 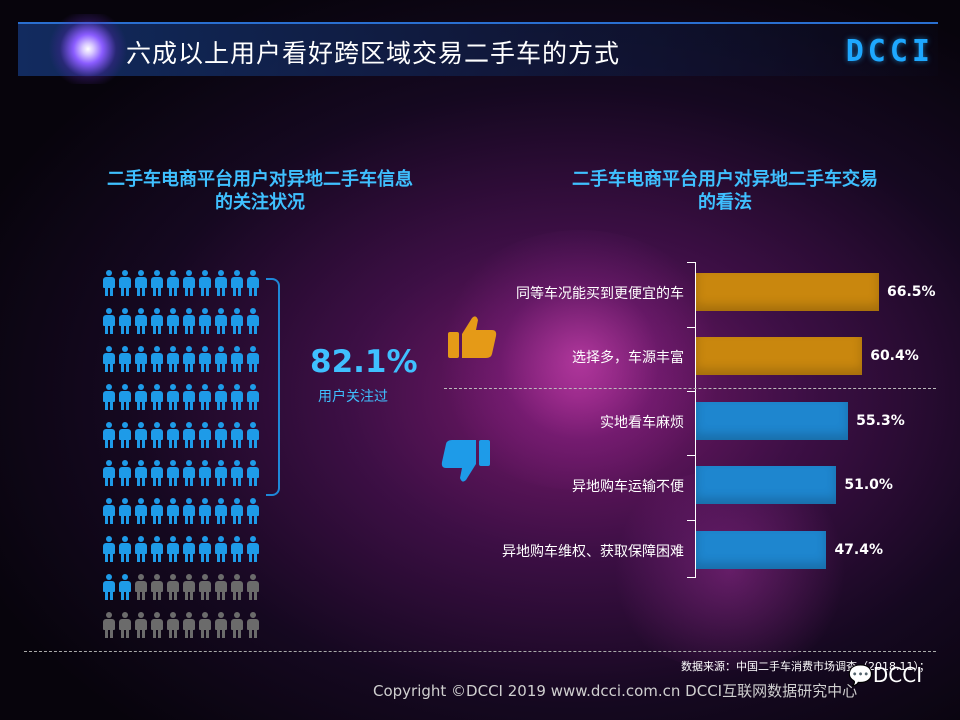 What do you see at coordinates (642, 423) in the screenshot?
I see `bar-category-label: 实地看车麻烦` at bounding box center [642, 423].